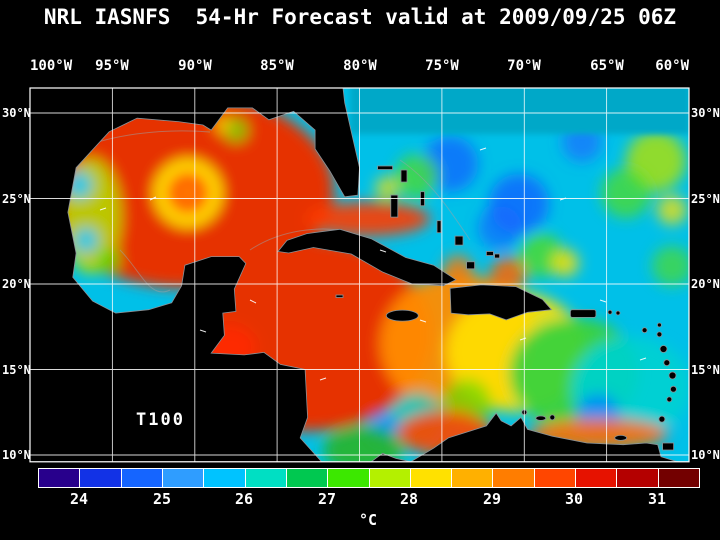 The height and width of the screenshot is (540, 720). I want to click on colorbar-tick-label: 30, so click(574, 499).